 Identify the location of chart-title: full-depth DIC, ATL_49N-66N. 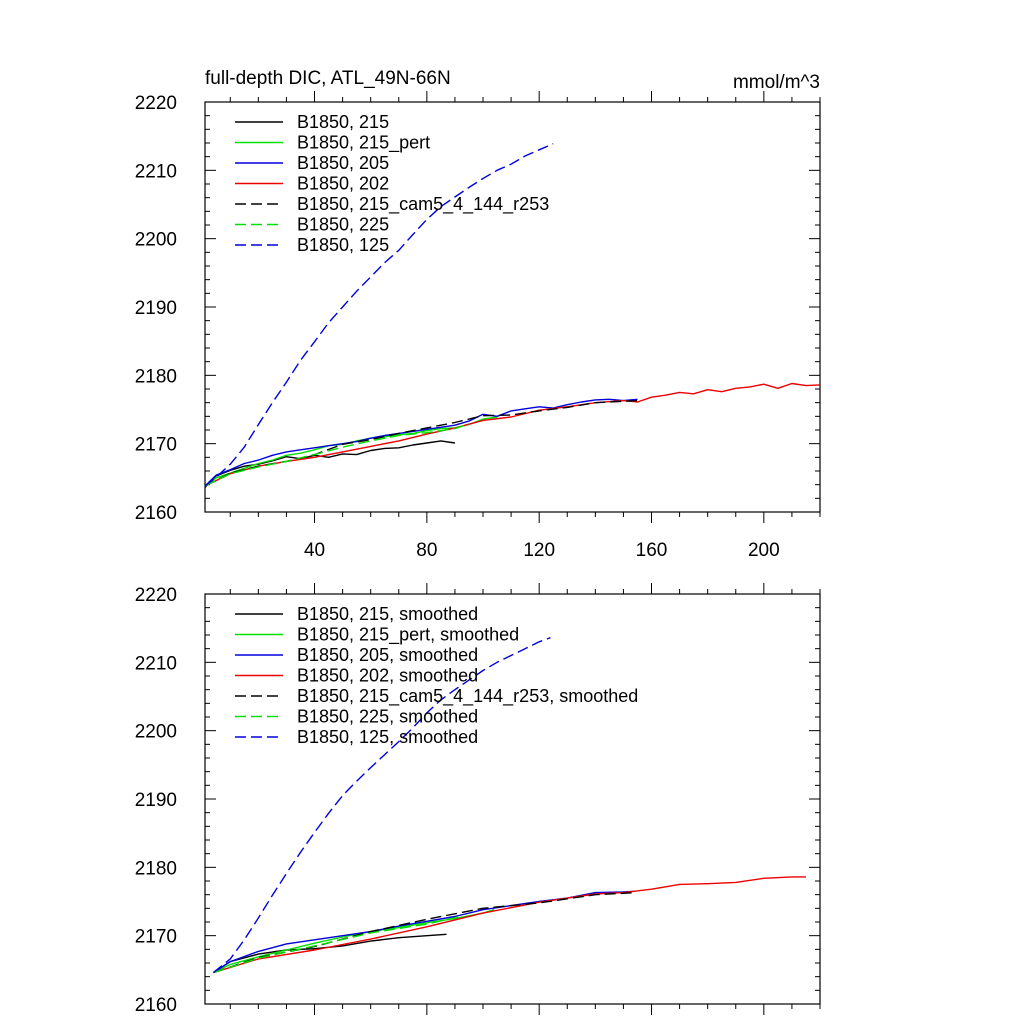
(328, 78).